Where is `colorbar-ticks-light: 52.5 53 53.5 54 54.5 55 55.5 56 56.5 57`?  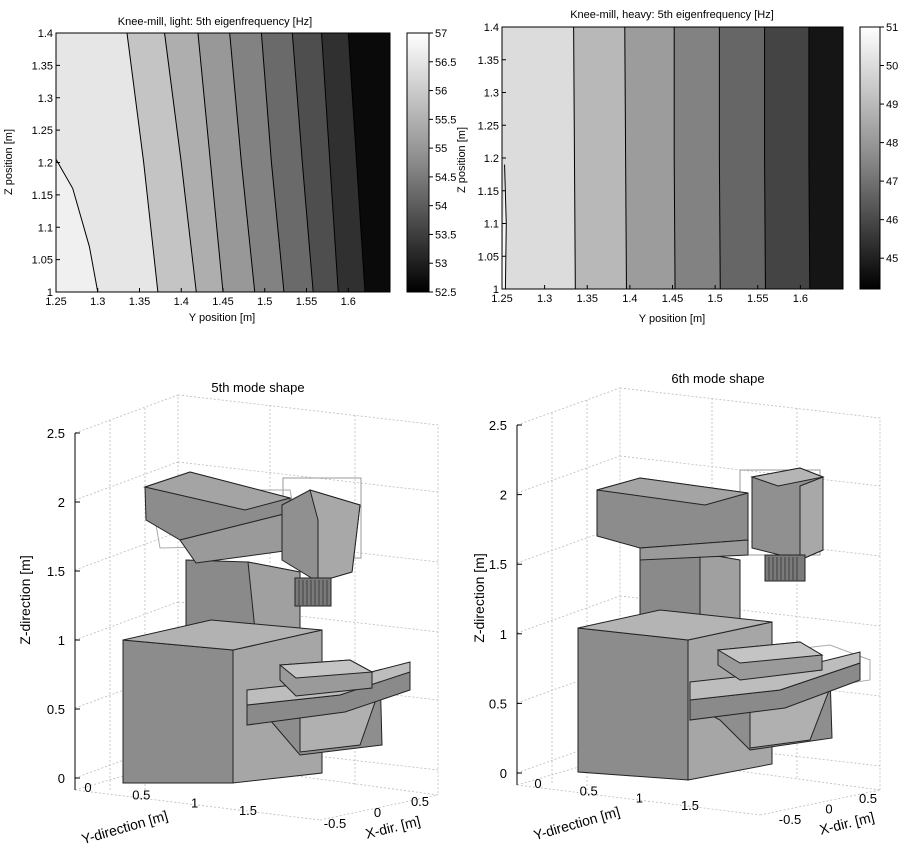
colorbar-ticks-light: 52.5 53 53.5 54 54.5 55 55.5 56 56.5 57 is located at coordinates (442, 163).